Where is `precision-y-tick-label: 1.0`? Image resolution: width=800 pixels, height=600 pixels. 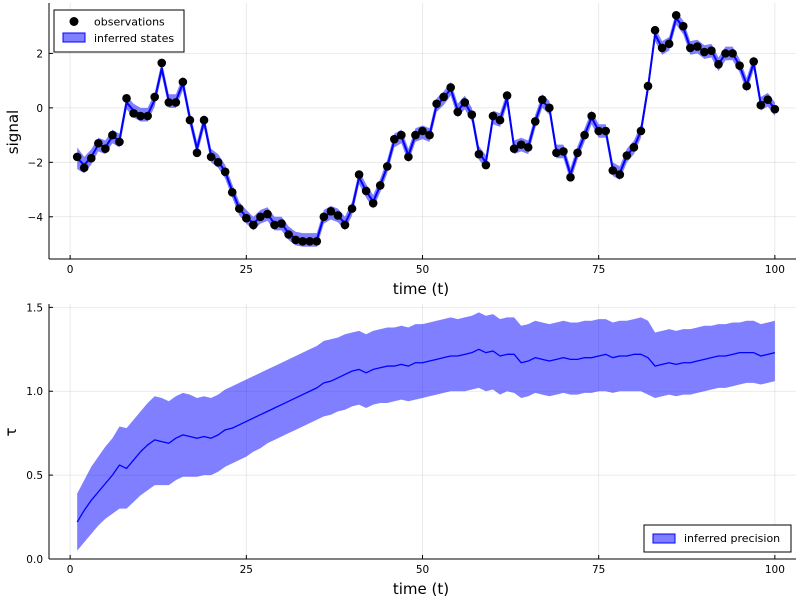 precision-y-tick-label: 1.0 is located at coordinates (34, 392).